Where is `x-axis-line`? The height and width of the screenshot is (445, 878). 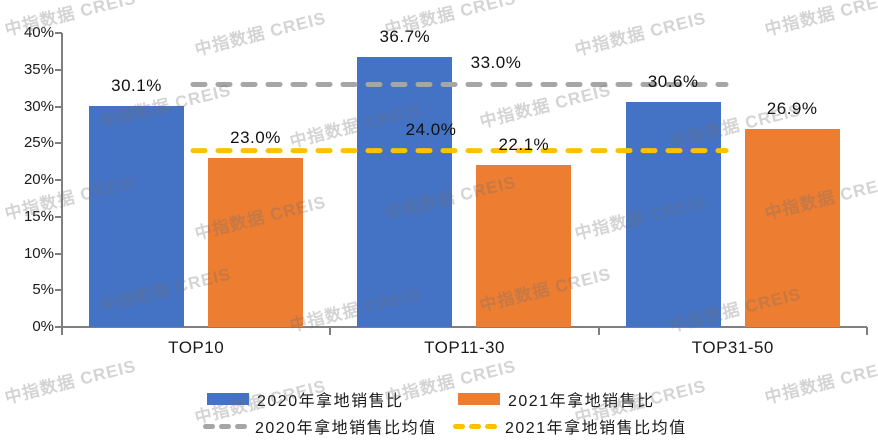
x-axis-line is located at coordinates (464, 327).